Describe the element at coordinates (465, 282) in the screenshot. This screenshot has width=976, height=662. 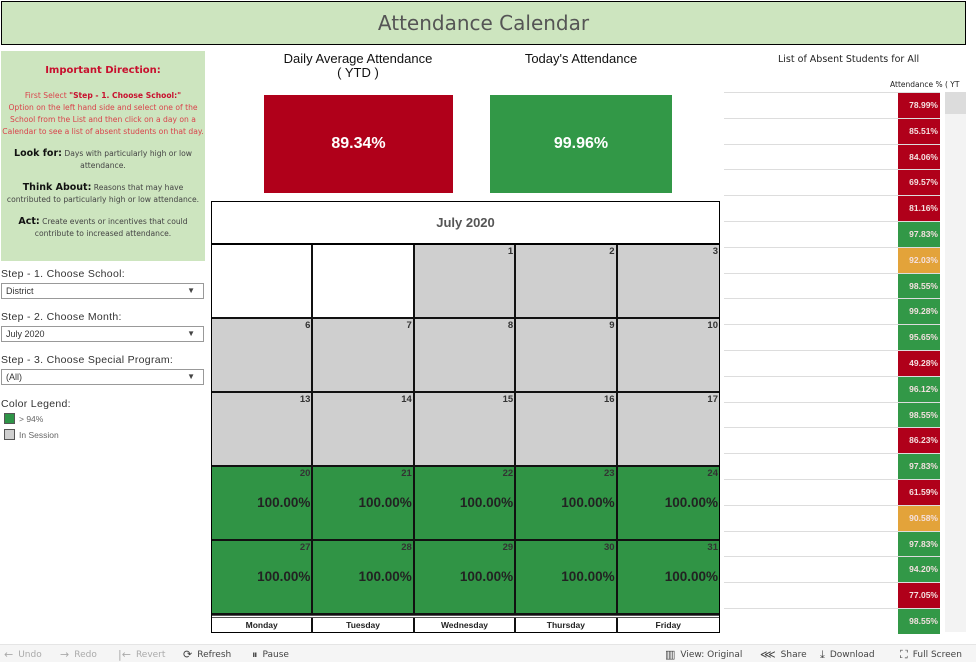
I see `calendar-day-cell: 1` at that location.